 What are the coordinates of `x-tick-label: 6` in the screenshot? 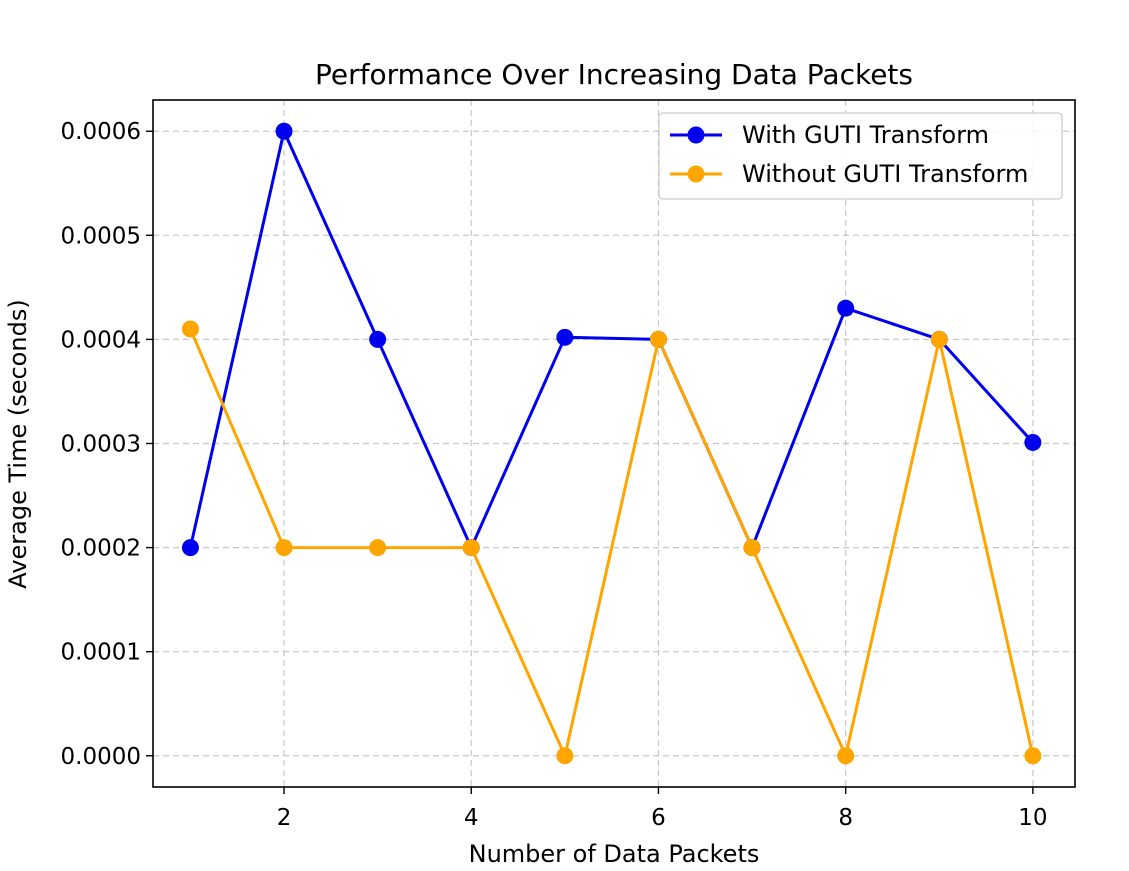 It's located at (658, 818).